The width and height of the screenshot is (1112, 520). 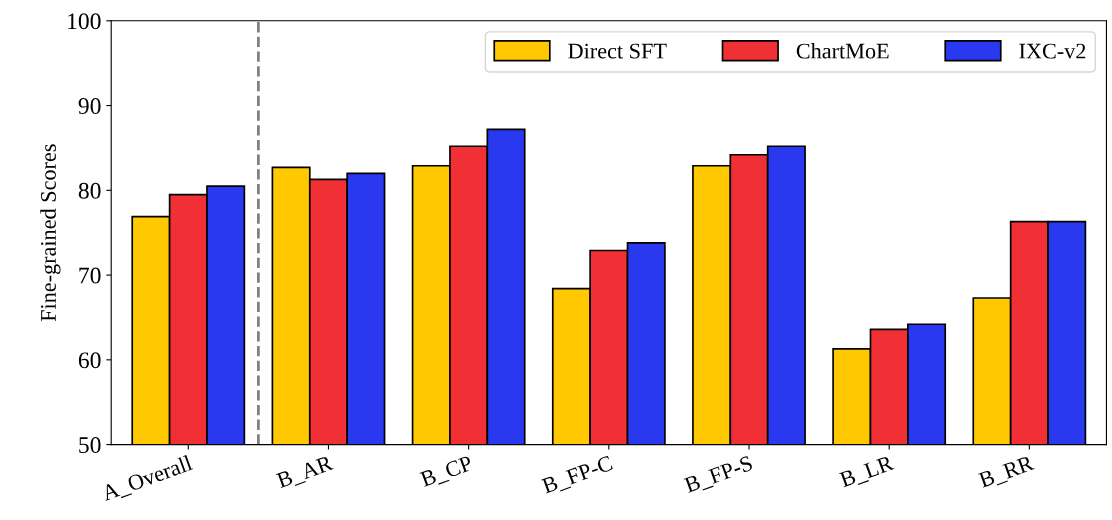 I want to click on y-tick-label: 80, so click(x=89, y=190).